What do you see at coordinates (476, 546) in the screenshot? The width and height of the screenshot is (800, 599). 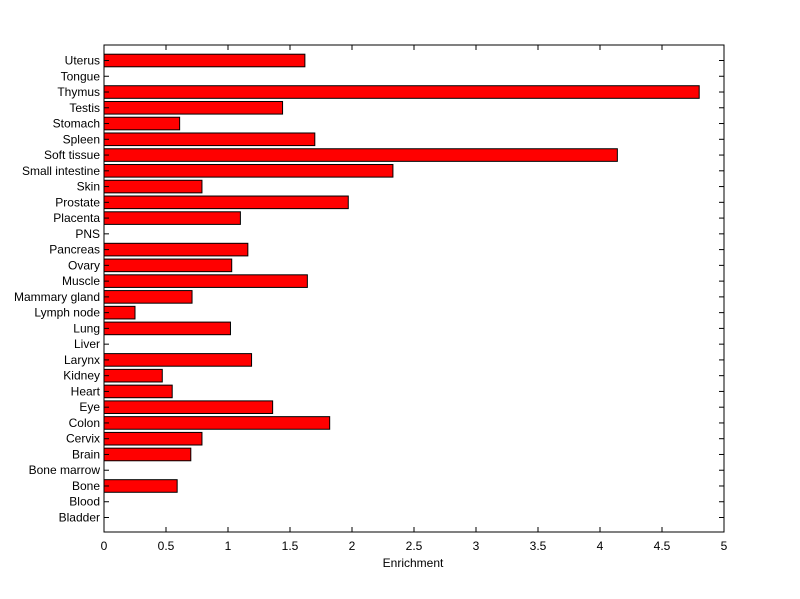 I see `x-tick-label-6: 3` at bounding box center [476, 546].